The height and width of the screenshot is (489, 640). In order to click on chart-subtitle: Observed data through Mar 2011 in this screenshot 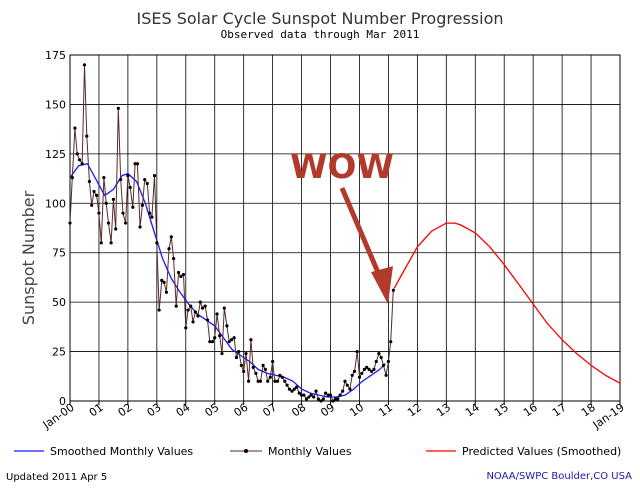, I will do `click(320, 34)`.